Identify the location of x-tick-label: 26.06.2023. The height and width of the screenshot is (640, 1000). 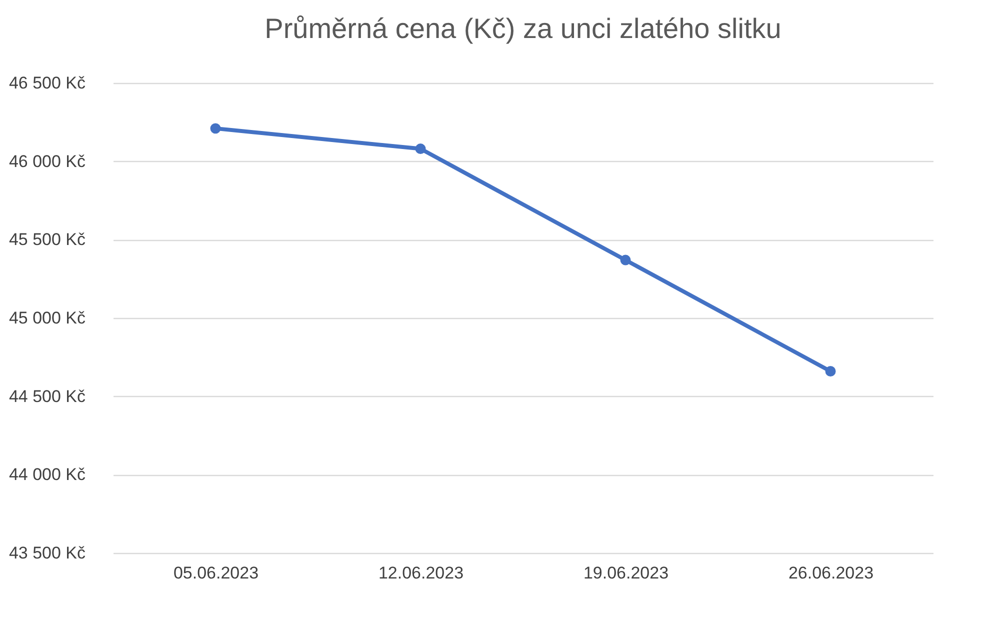
(831, 573).